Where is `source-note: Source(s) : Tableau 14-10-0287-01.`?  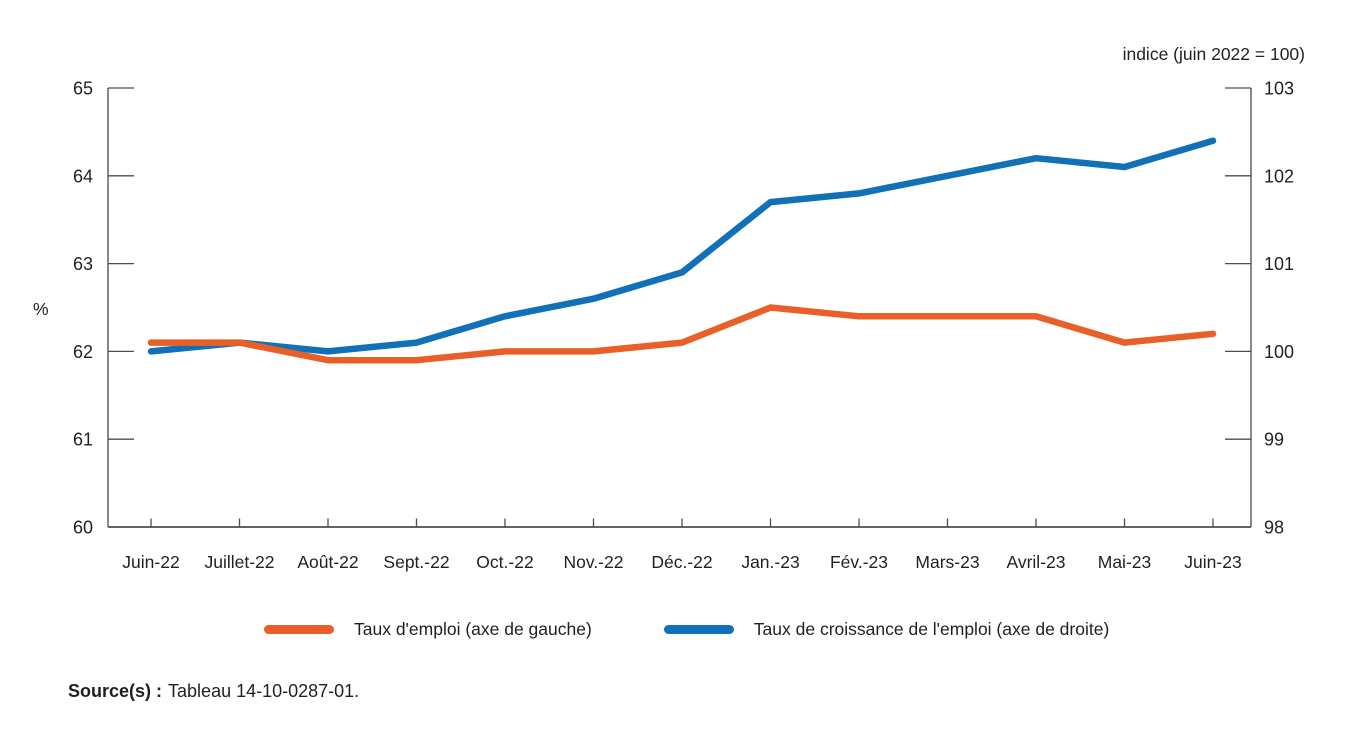
source-note: Source(s) : Tableau 14-10-0287-01. is located at coordinates (213, 691).